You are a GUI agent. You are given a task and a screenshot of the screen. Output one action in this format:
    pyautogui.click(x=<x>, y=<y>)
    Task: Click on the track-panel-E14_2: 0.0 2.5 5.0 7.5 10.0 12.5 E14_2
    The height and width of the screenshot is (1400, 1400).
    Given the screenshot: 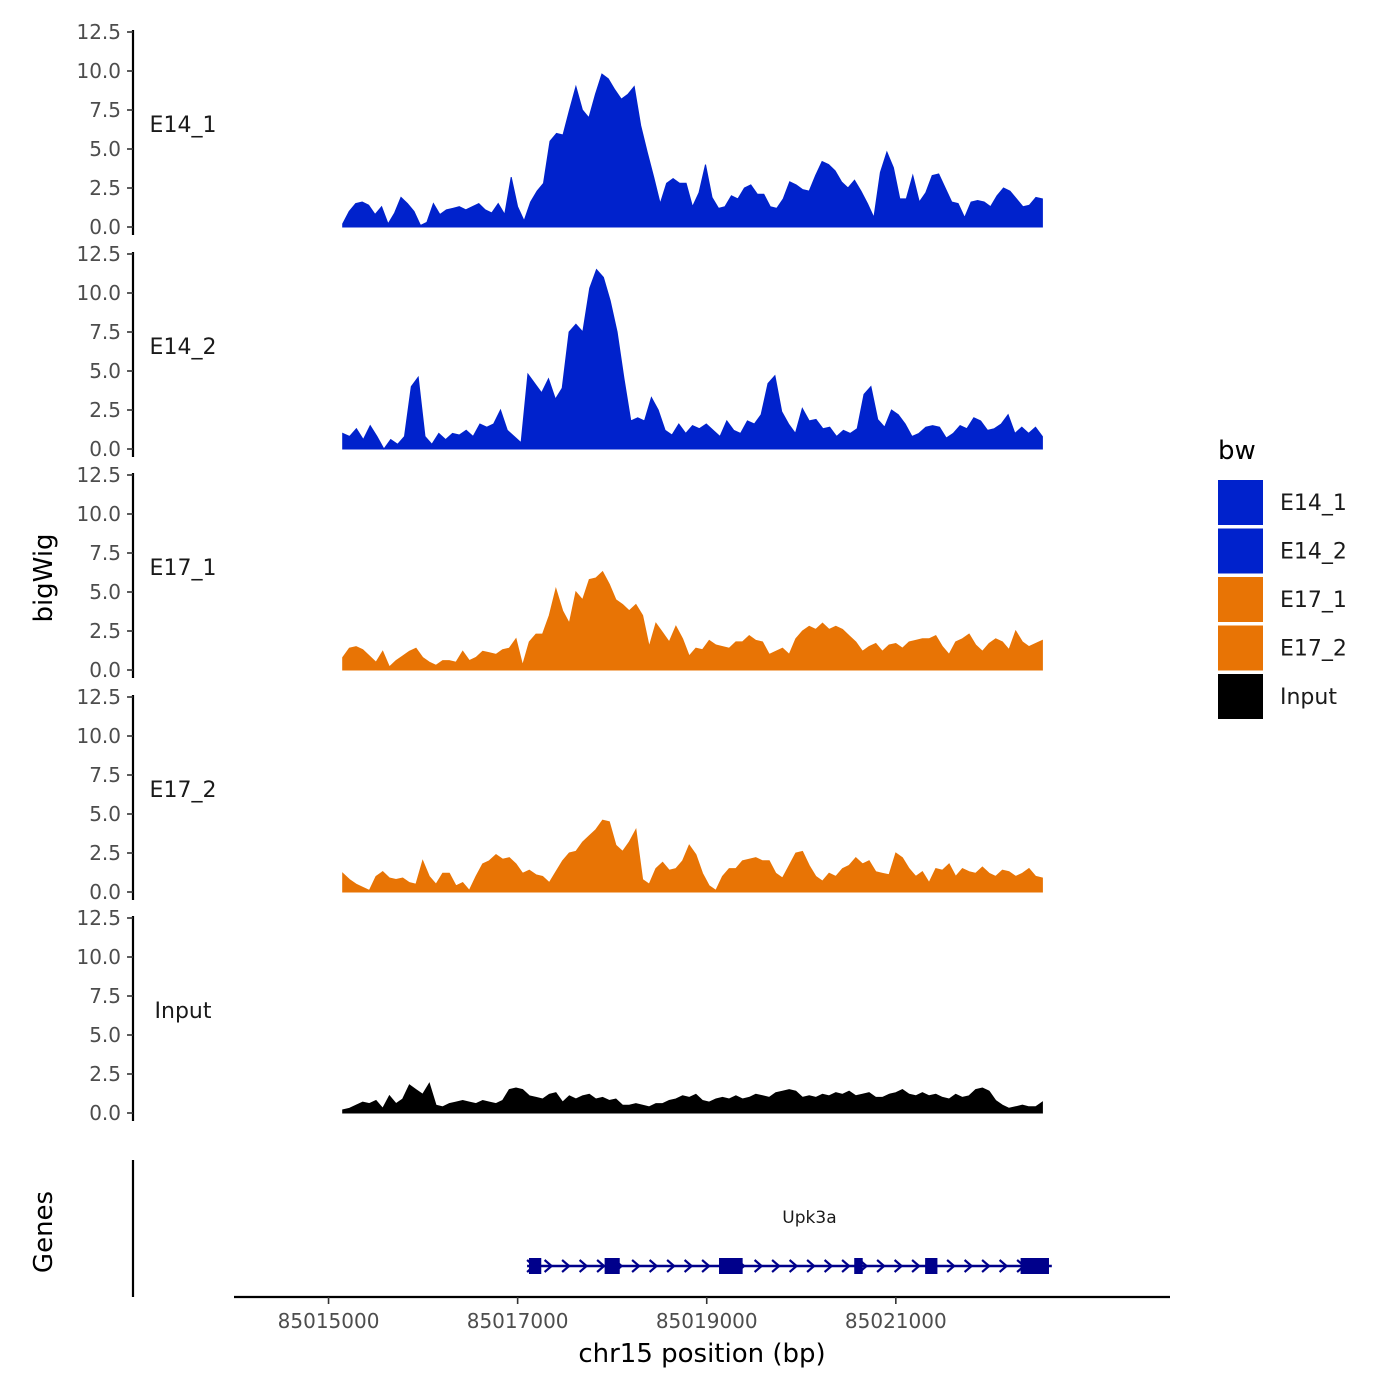 What is the action you would take?
    pyautogui.click(x=559, y=351)
    